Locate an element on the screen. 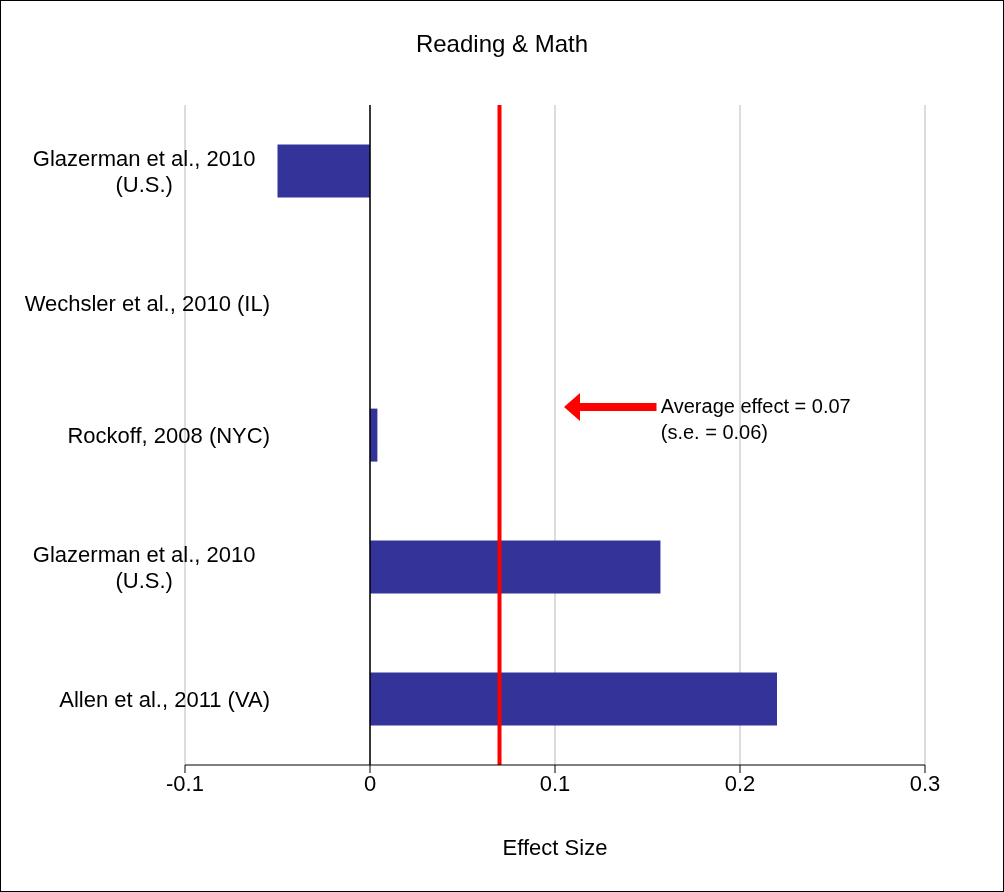 The image size is (1004, 892). y-tick-label: Rockoff, 2008 (NYC) is located at coordinates (168, 435).